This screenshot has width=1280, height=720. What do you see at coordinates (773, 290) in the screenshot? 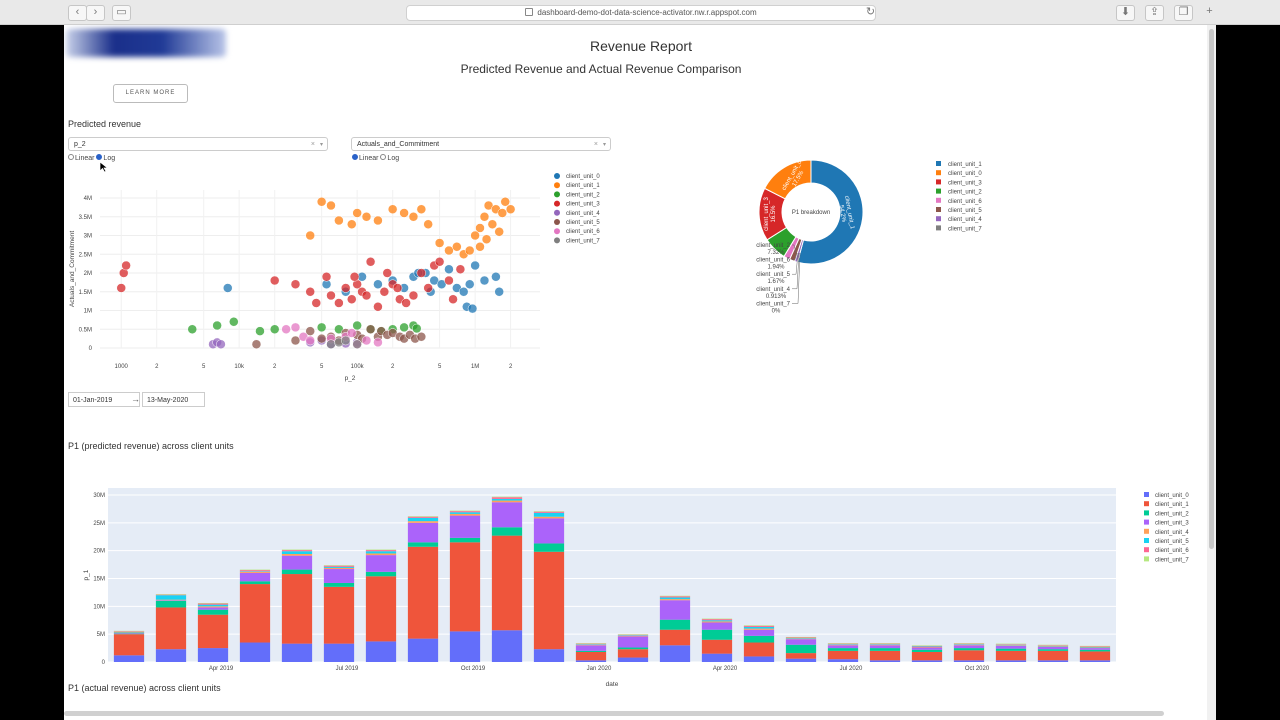
I see `pie-outside-label: client_unit_4` at bounding box center [773, 290].